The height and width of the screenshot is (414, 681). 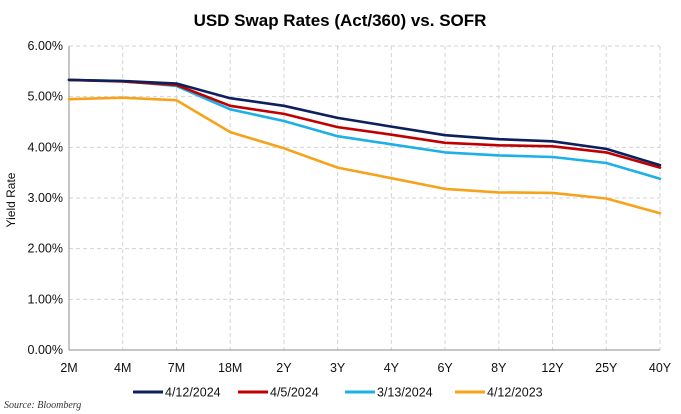 I want to click on legend-label-3: 4/12/2023, so click(x=515, y=393).